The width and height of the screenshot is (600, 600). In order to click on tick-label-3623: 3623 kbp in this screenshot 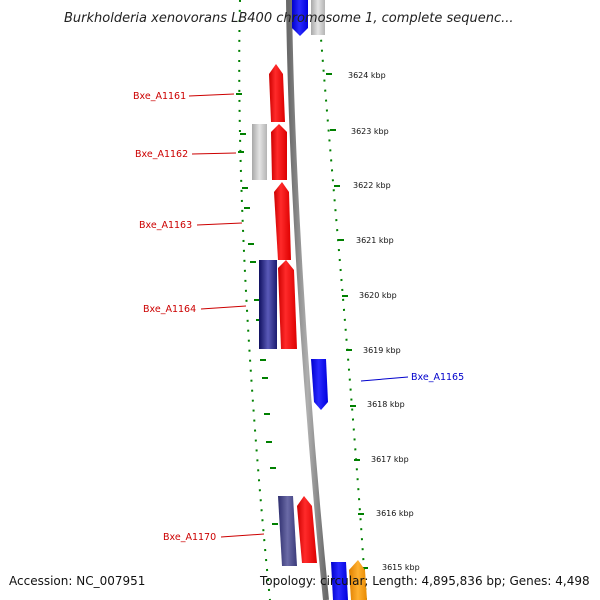, I will do `click(370, 131)`.